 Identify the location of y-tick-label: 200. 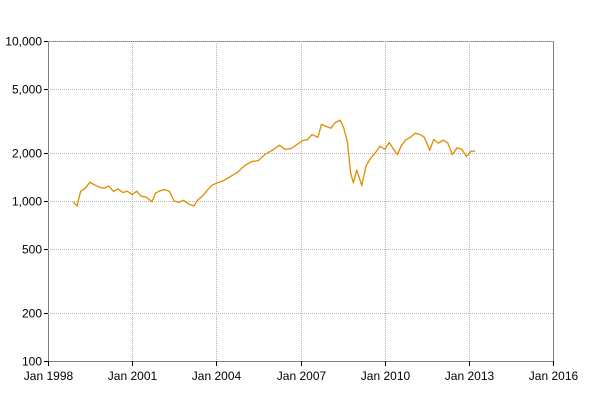
(32, 314).